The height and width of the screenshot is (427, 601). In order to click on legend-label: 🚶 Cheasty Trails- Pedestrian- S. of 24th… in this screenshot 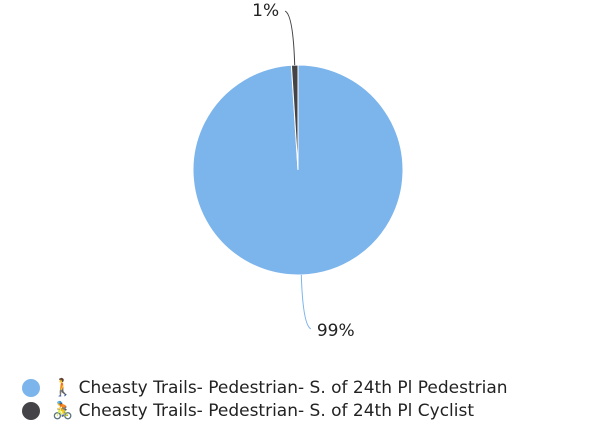, I will do `click(280, 387)`.